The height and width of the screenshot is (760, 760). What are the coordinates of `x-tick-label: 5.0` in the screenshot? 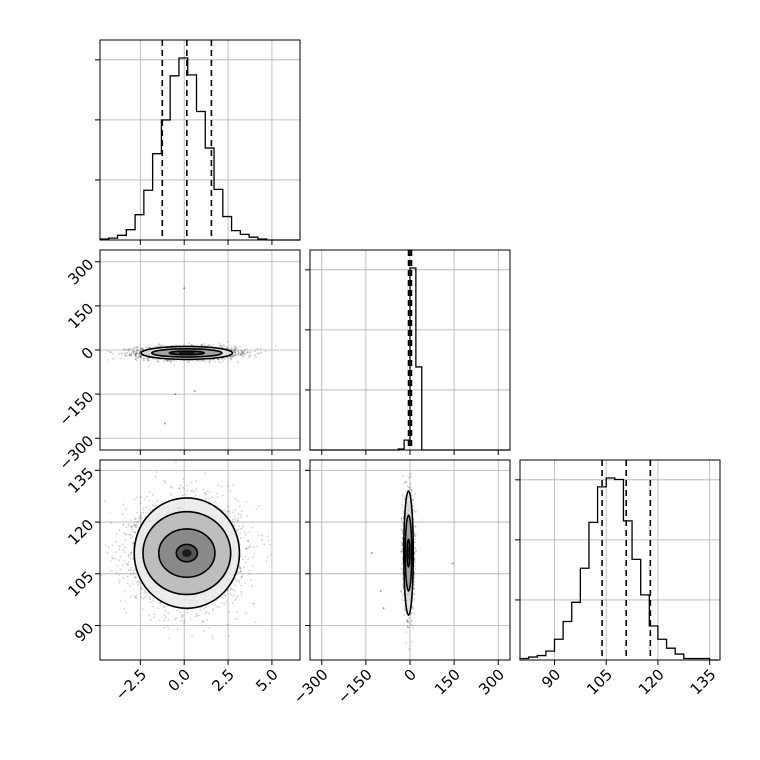 It's located at (267, 681).